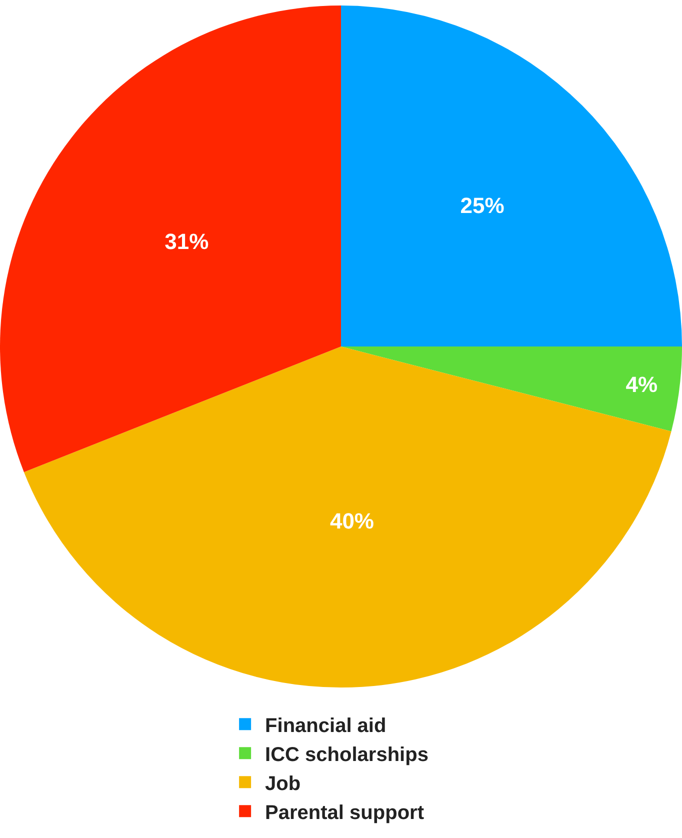 The image size is (682, 838). Describe the element at coordinates (344, 813) in the screenshot. I see `legend-label: Parental support` at that location.